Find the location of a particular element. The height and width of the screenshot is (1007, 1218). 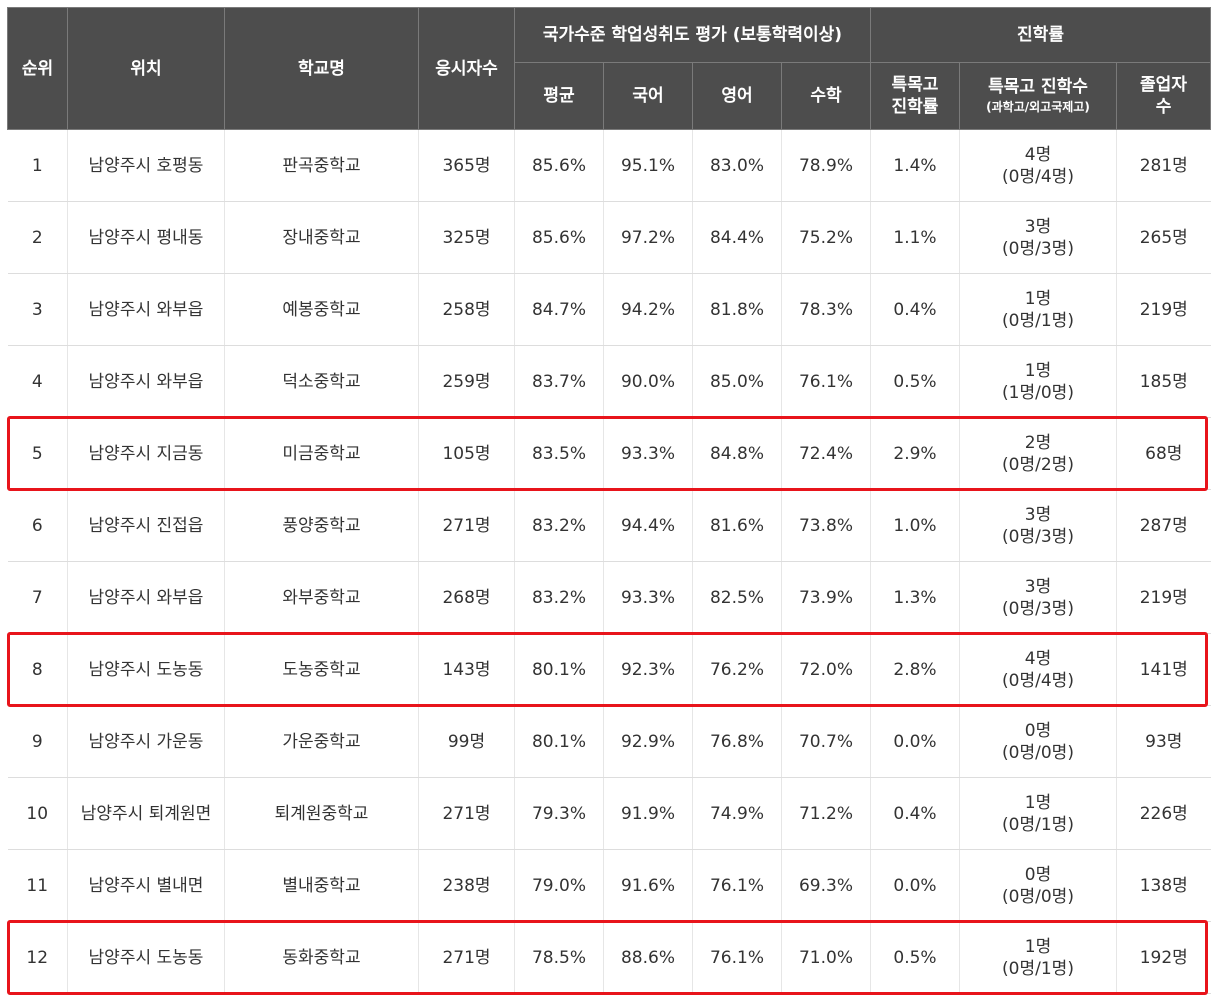

cell-school: 와부중학교 is located at coordinates (321, 597).